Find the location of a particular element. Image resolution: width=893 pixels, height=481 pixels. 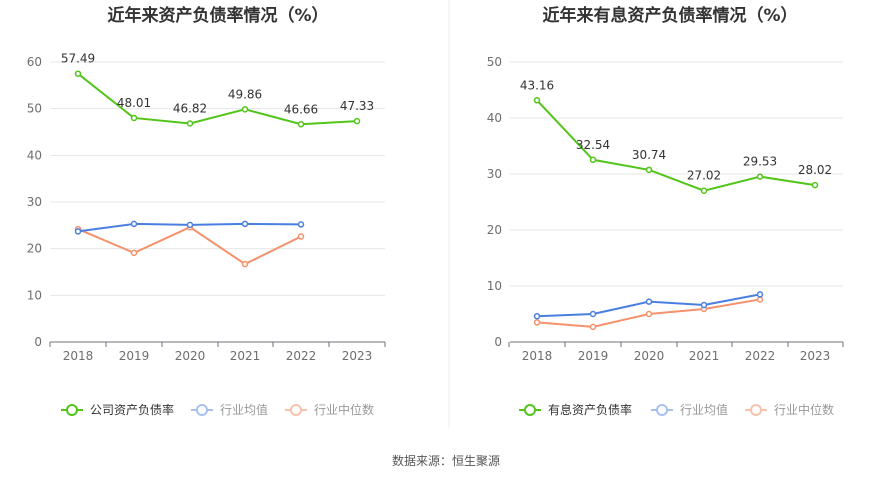

data-label: 27.02 is located at coordinates (704, 176).